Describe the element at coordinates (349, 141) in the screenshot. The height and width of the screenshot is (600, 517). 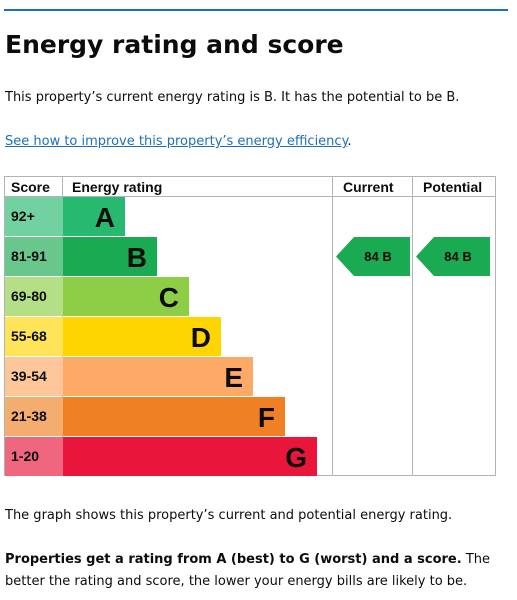
I see `link-end: .` at that location.